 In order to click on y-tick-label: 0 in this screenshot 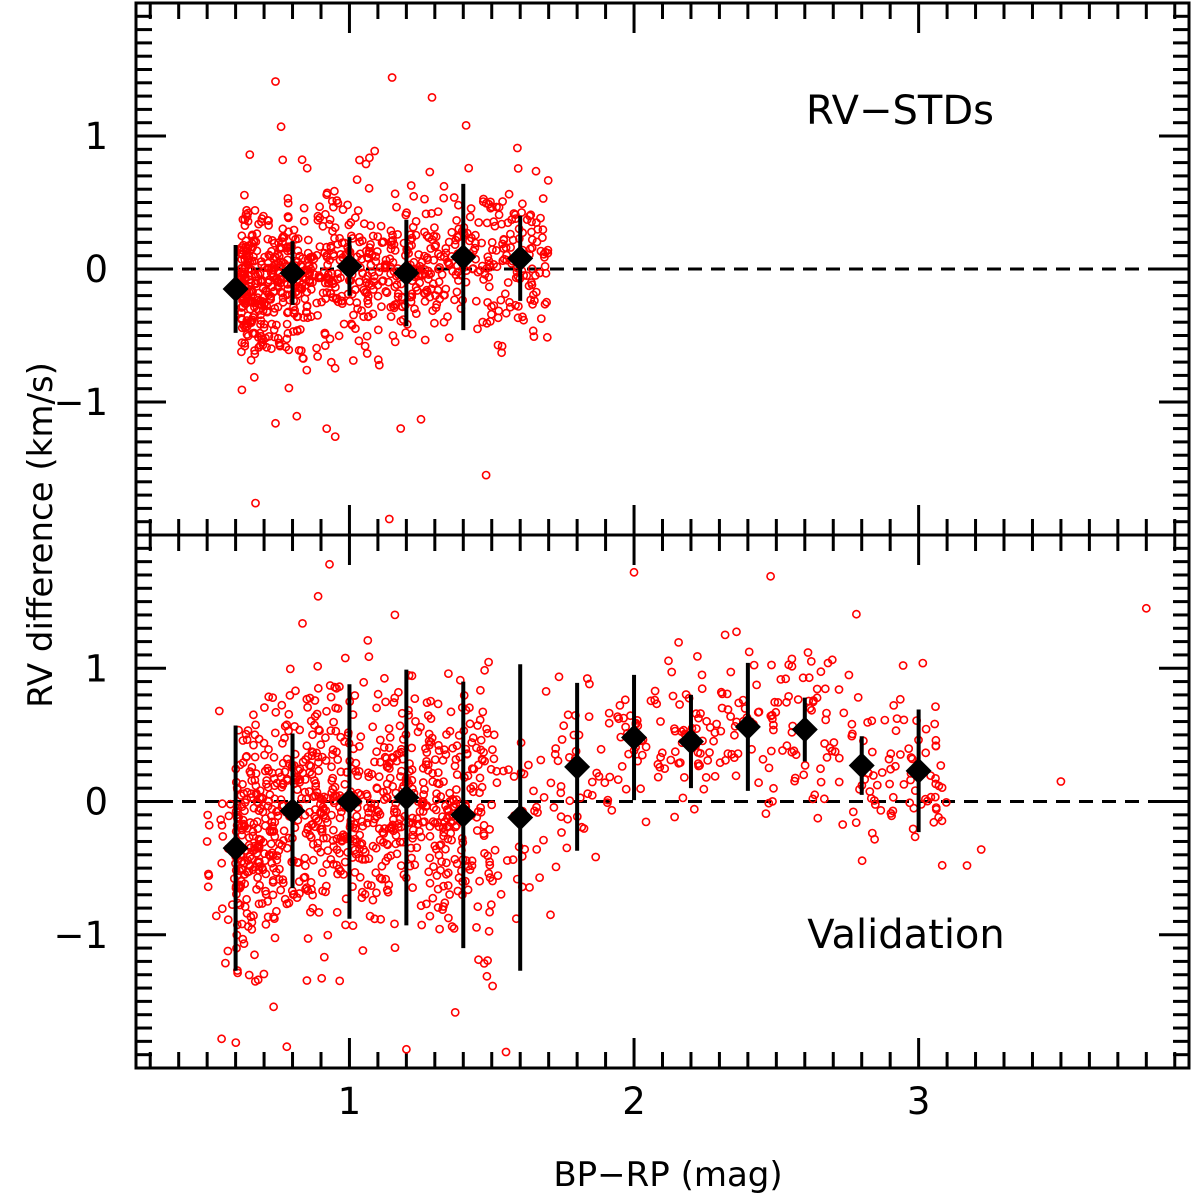, I will do `click(96, 802)`.